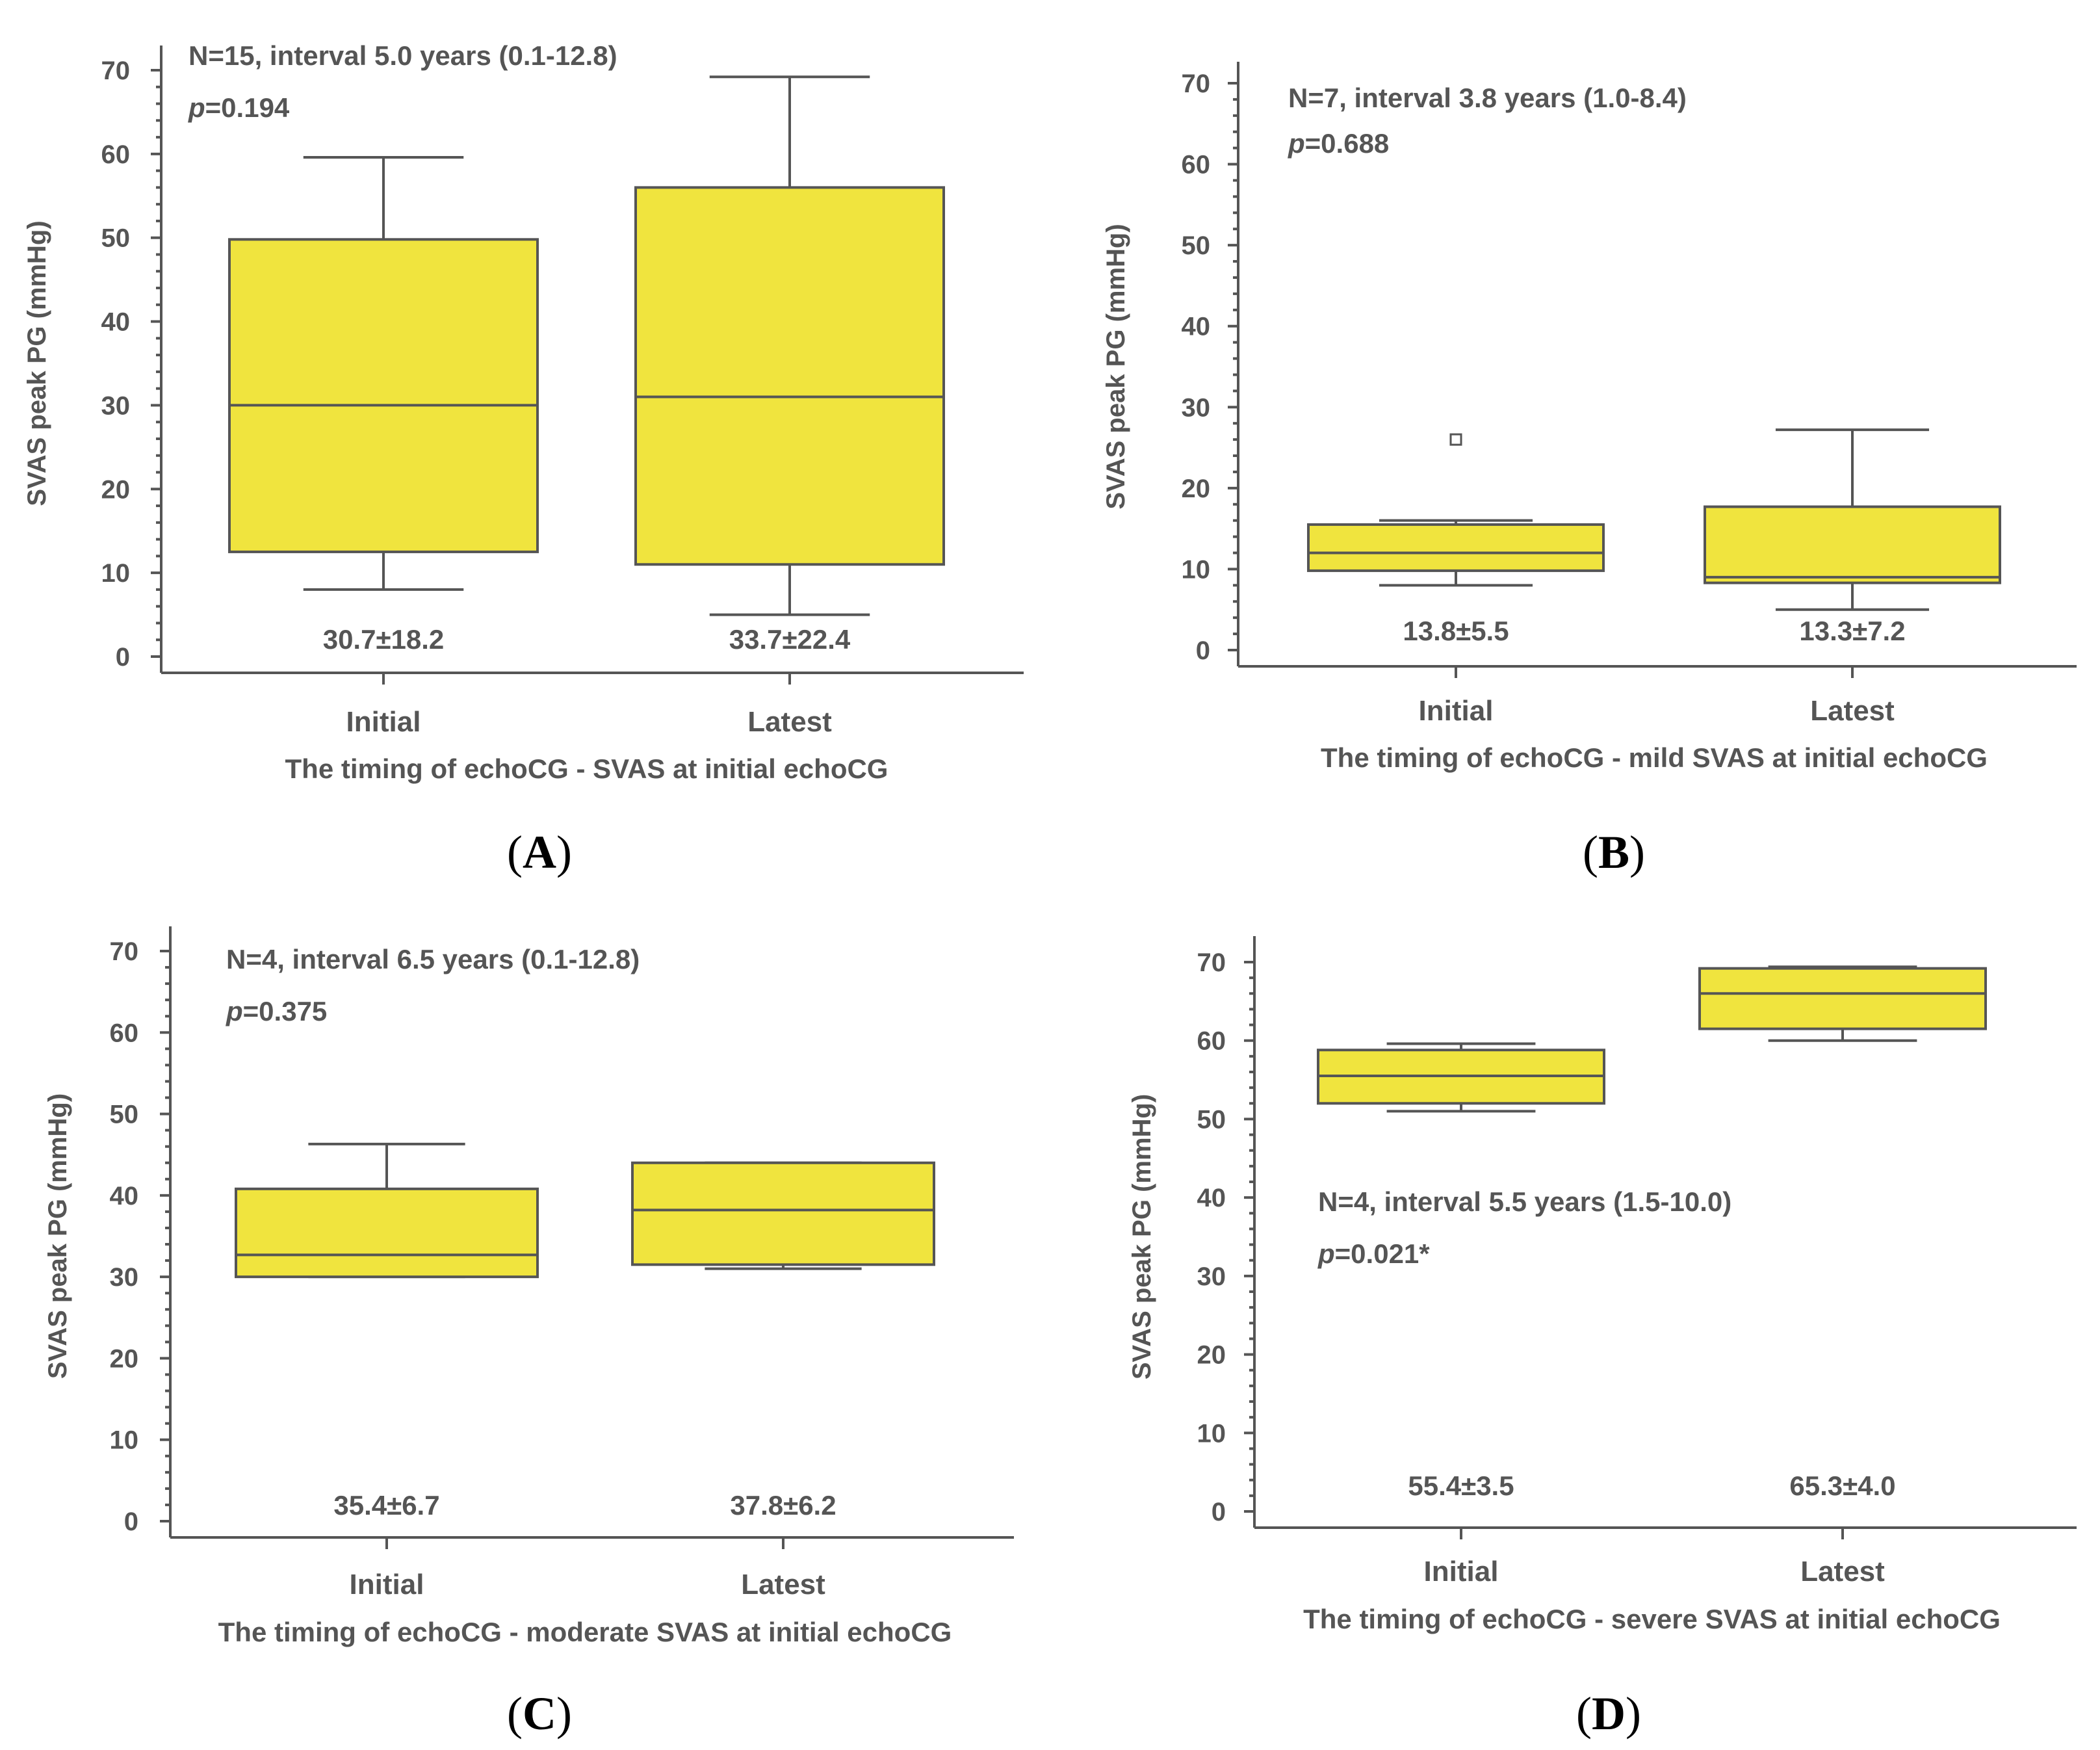  I want to click on box-initial: 55.4±3.5, so click(1461, 1271).